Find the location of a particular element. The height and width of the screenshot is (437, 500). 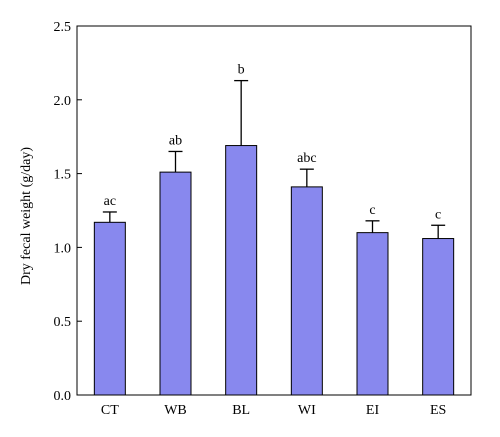

y-axis-label: Dry fecal weight (g/day) is located at coordinates (26, 216).